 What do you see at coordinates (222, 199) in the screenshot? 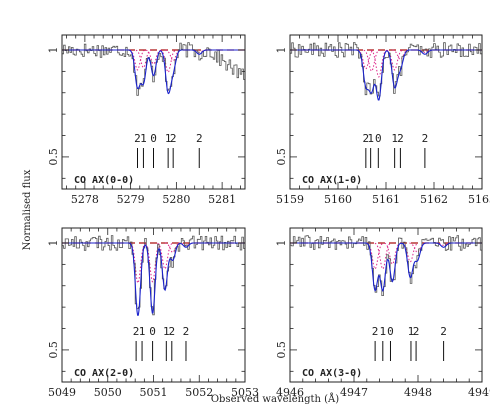
I see `x-tick-label: 5281` at bounding box center [222, 199].